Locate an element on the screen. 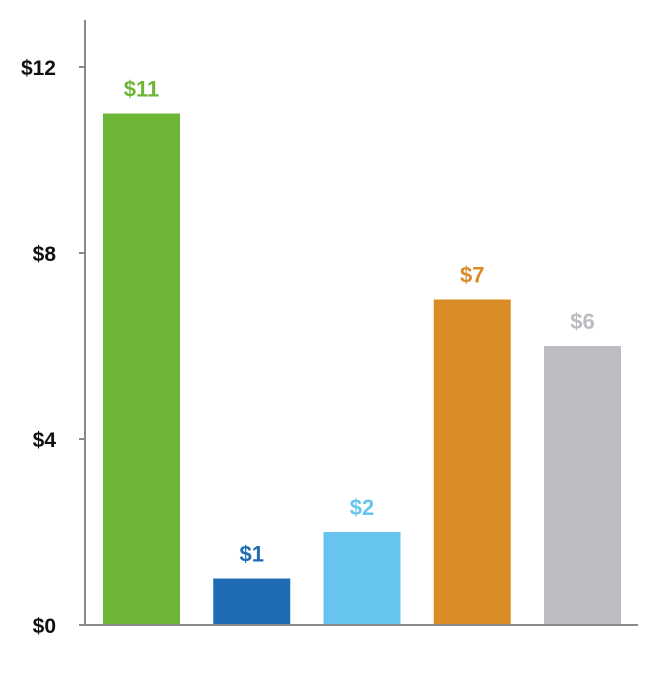  bar-value-label: $11 is located at coordinates (142, 89).